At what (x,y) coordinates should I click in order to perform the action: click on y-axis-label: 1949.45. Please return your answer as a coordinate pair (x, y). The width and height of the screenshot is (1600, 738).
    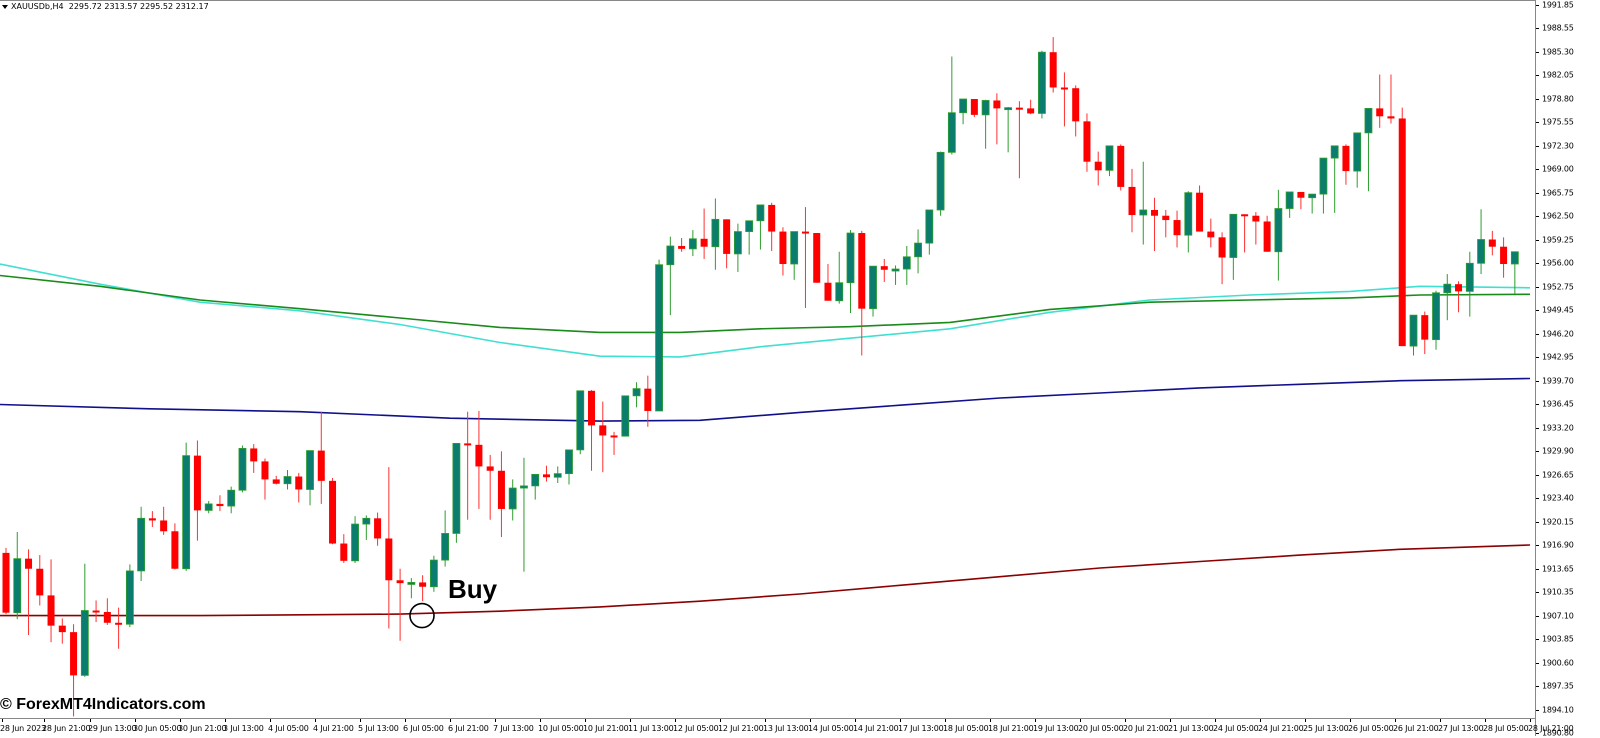
    Looking at the image, I should click on (1558, 310).